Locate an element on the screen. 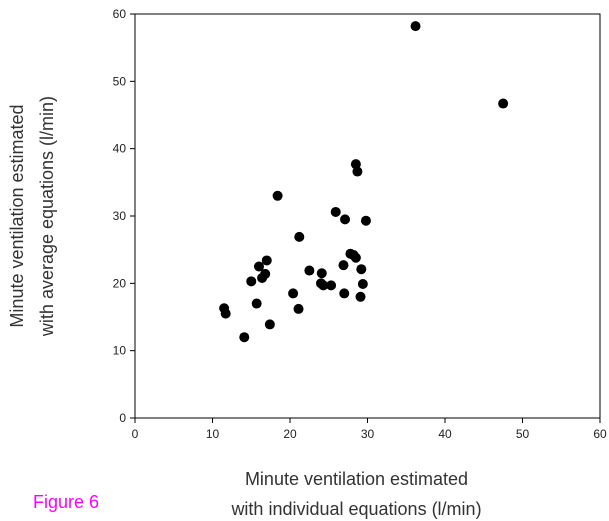  y-axis-title-line-1: Minute ventilation estimated is located at coordinates (17, 215).